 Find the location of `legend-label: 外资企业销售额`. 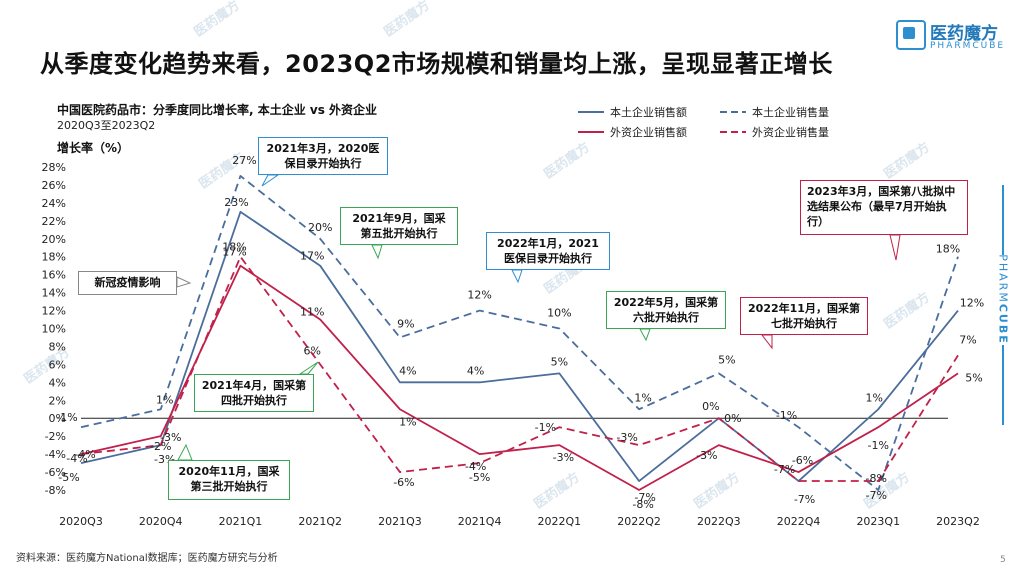

legend-label: 外资企业销售额 is located at coordinates (648, 132).